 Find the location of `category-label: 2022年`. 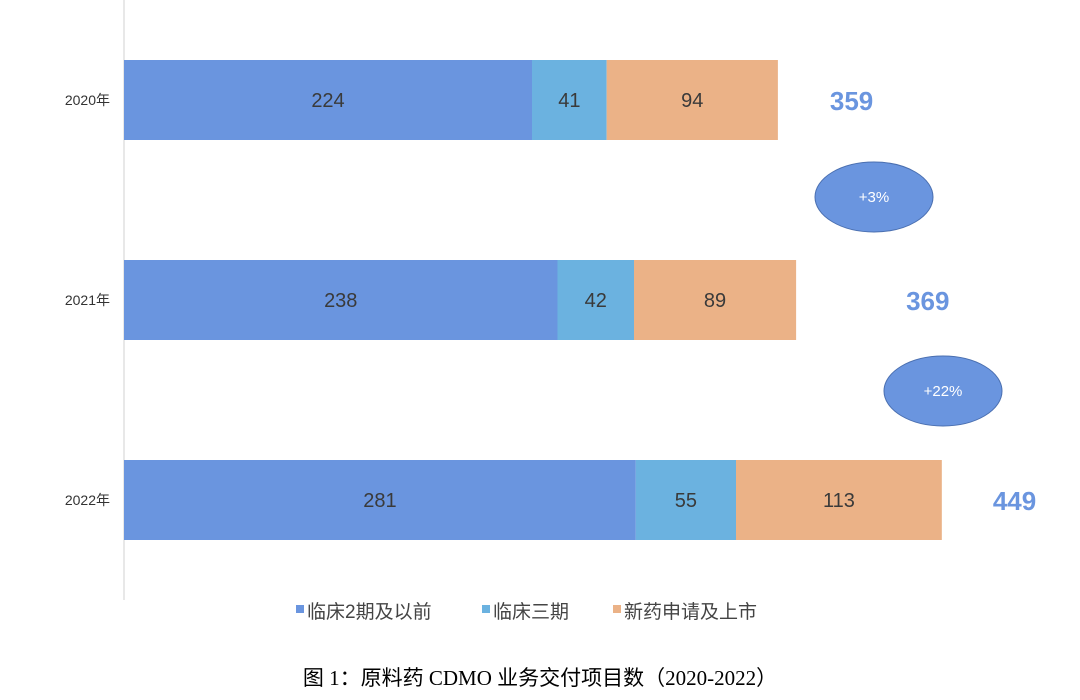

category-label: 2022年 is located at coordinates (87, 500).